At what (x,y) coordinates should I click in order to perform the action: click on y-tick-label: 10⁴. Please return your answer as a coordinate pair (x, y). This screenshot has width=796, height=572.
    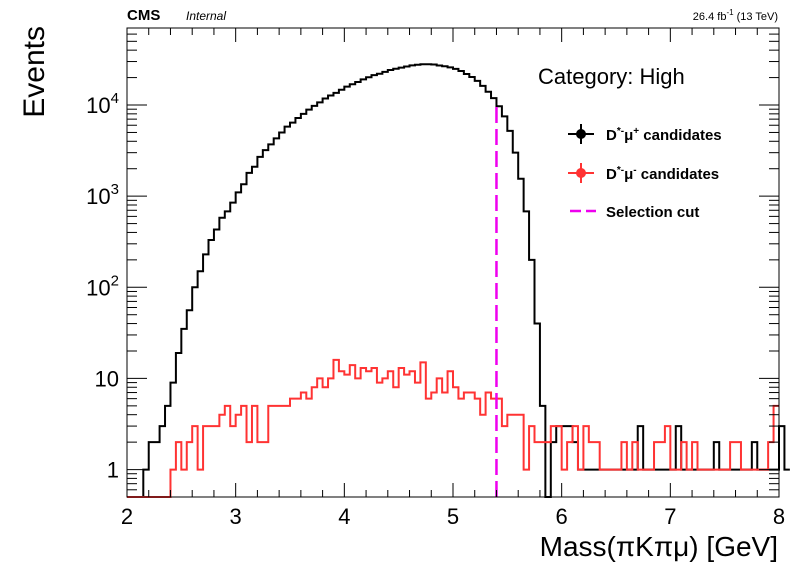
    Looking at the image, I should click on (102, 104).